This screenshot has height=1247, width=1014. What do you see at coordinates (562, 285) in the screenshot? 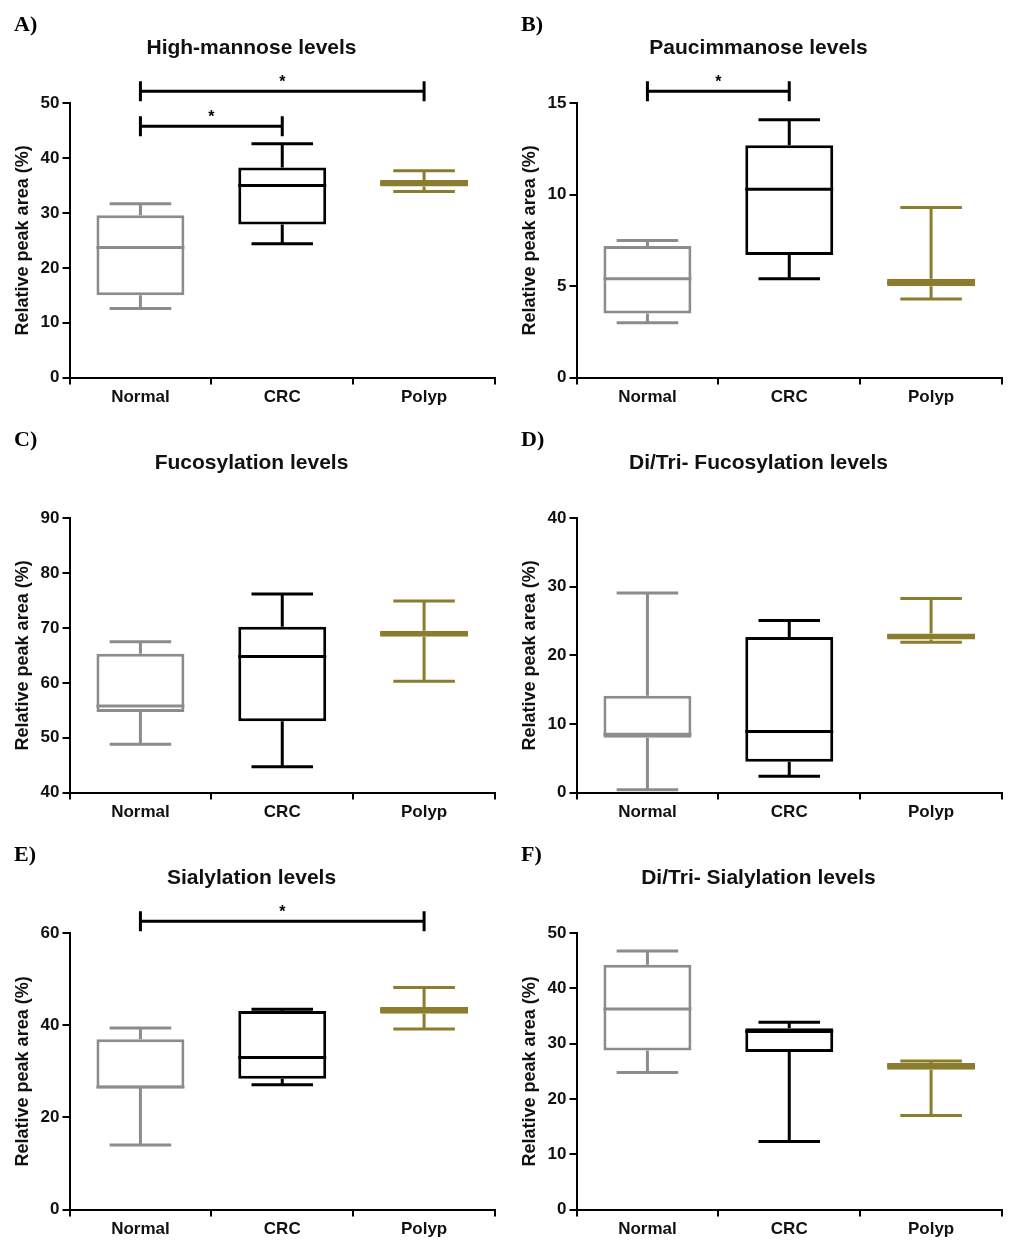
I see `y-tick-label: 5` at bounding box center [562, 285].